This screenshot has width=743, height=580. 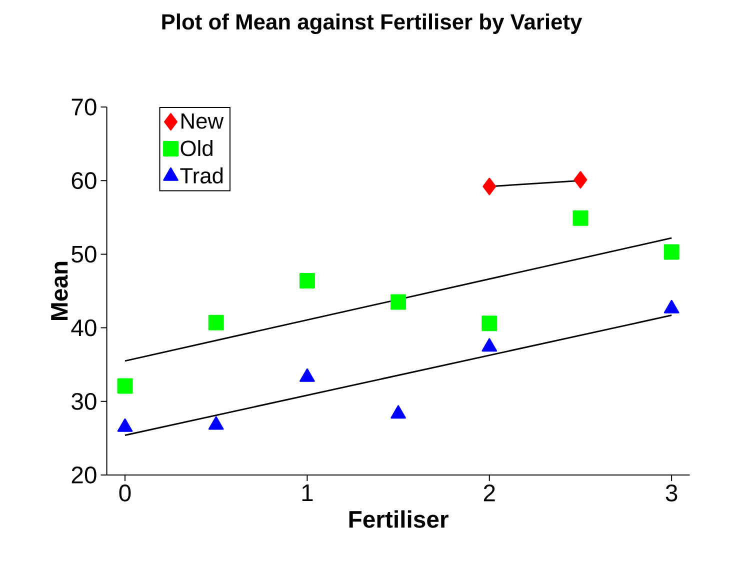 What do you see at coordinates (489, 493) in the screenshot?
I see `x-tick-label: 2` at bounding box center [489, 493].